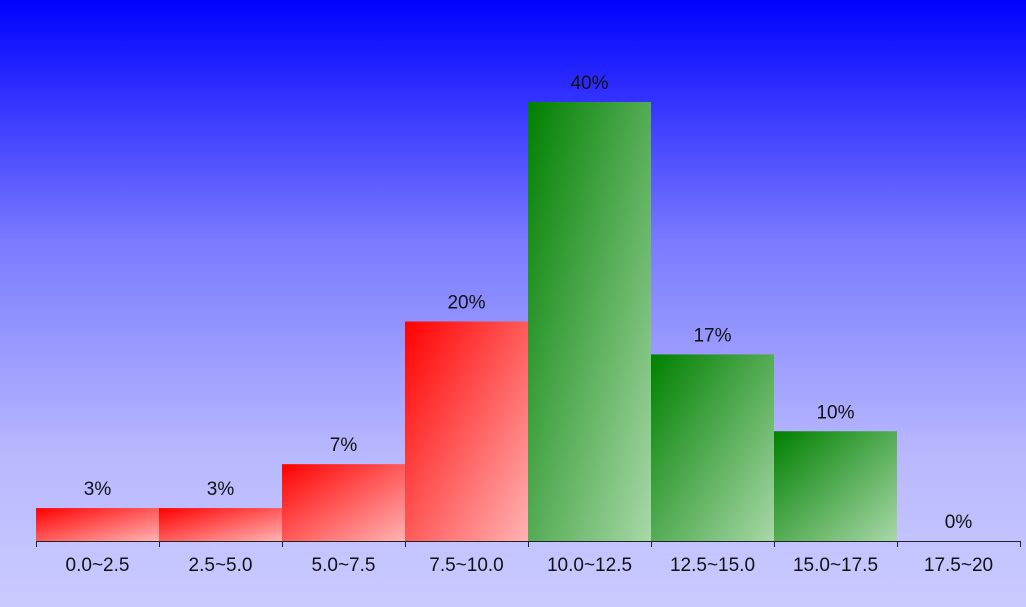 This screenshot has width=1026, height=607. What do you see at coordinates (835, 565) in the screenshot?
I see `category-label-15-0-17-5: 15.0~17.5` at bounding box center [835, 565].